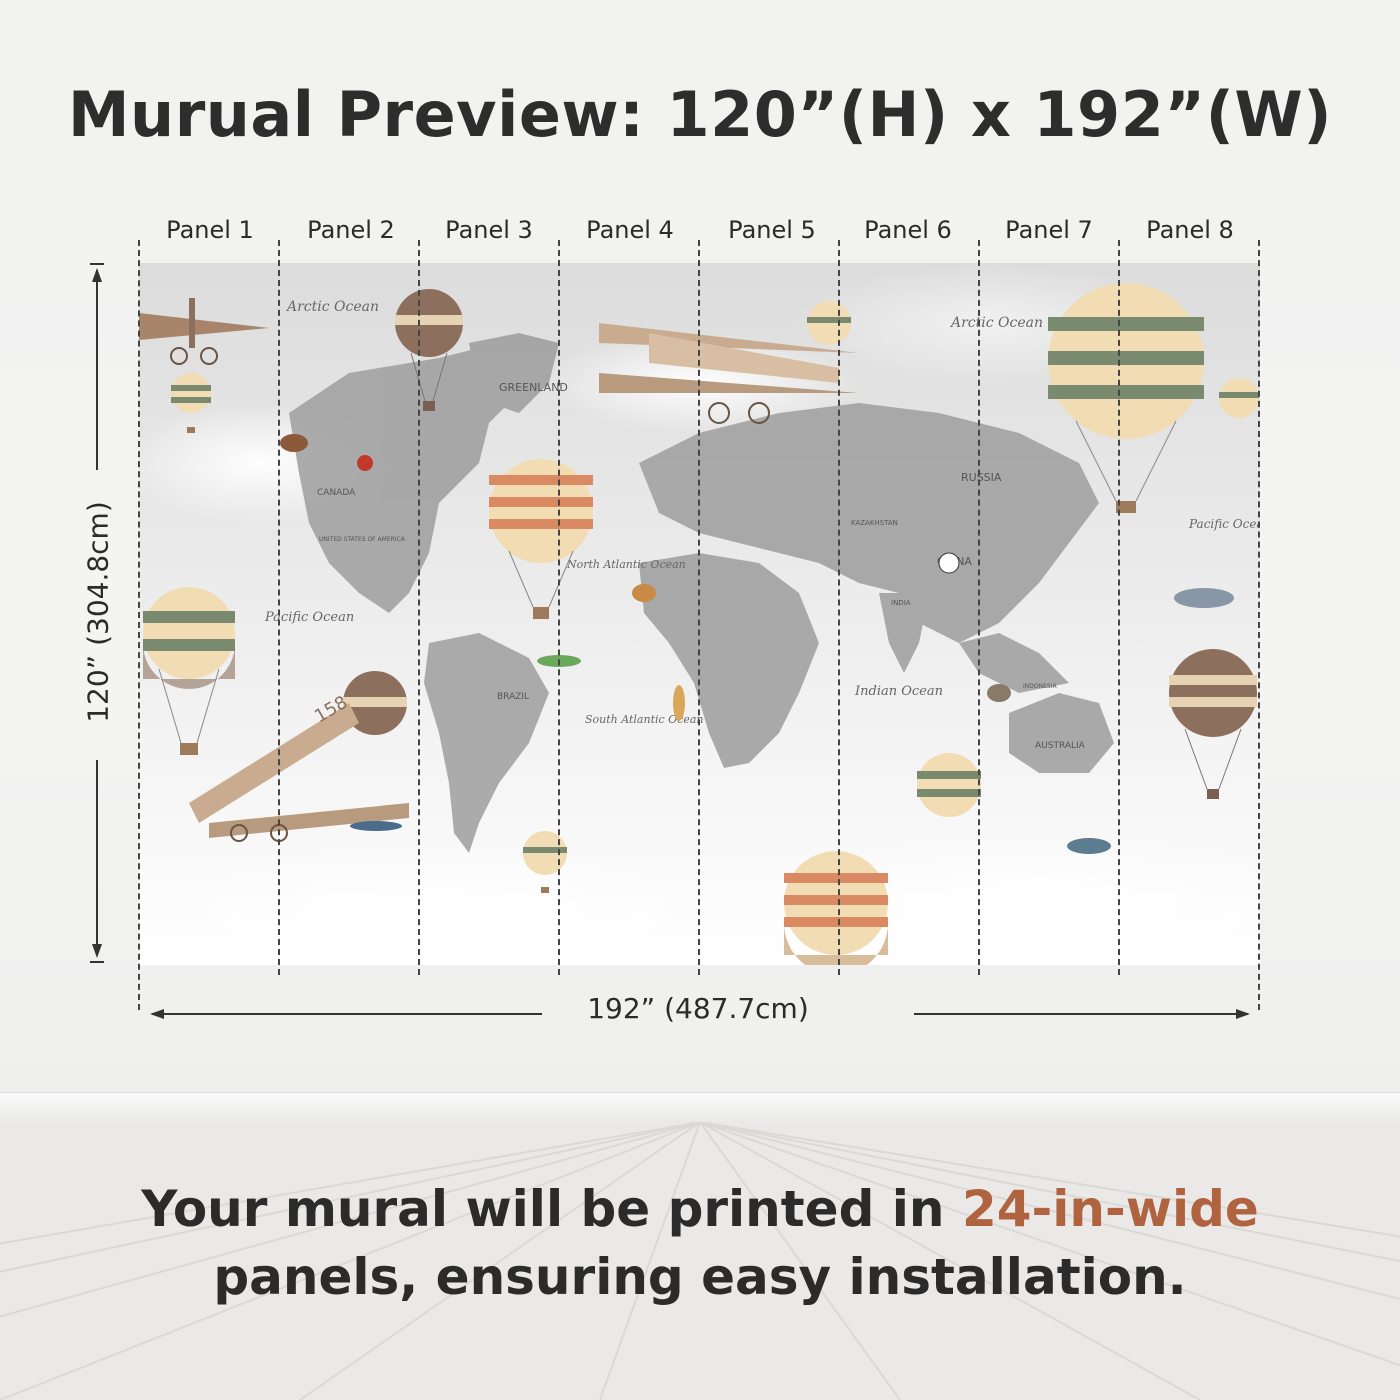 This screenshot has width=1400, height=1400. I want to click on caption-line-1: Your mural will be printed in 24-in-wide, so click(700, 1209).